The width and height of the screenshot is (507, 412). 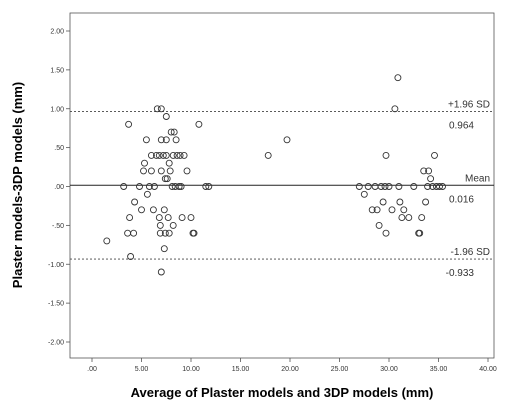 What do you see at coordinates (59, 148) in the screenshot?
I see `y-tick-label: .50` at bounding box center [59, 148].